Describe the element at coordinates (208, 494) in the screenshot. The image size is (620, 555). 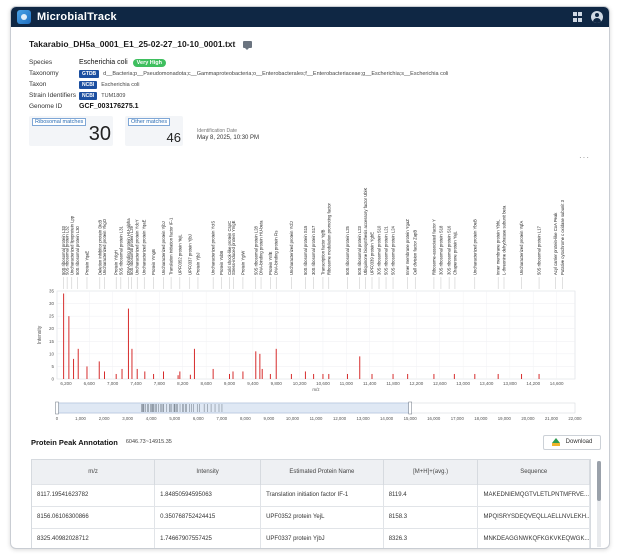
I see `cell-intensity: 1.84850594595063` at that location.